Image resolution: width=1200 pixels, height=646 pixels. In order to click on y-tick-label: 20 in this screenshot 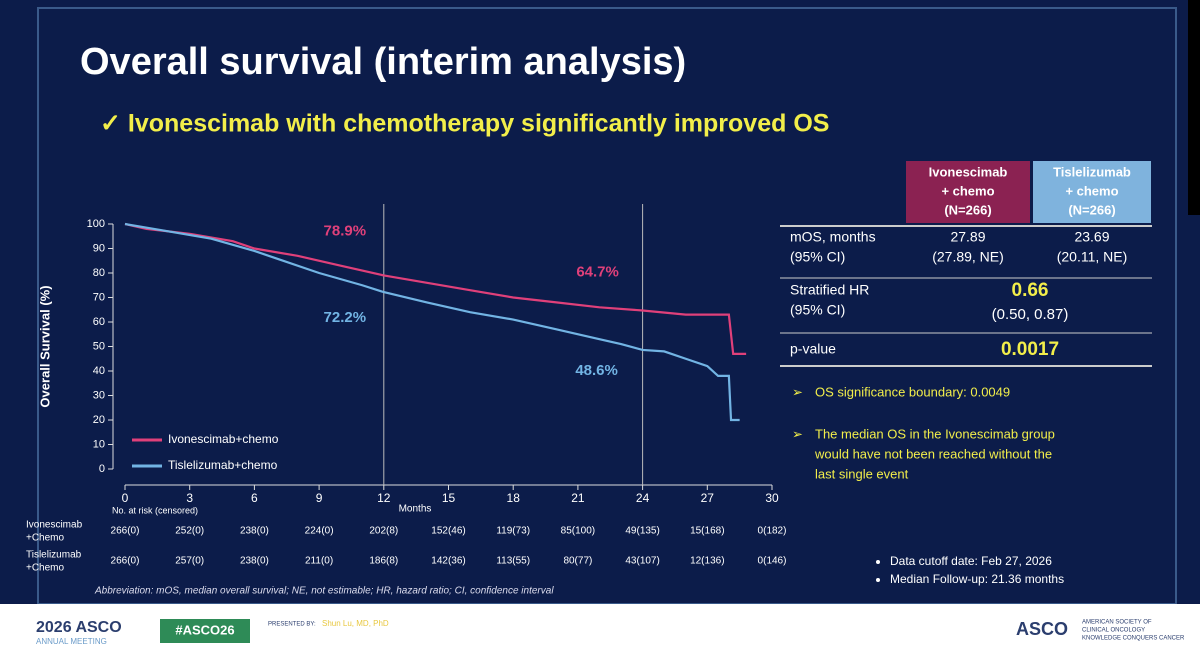, I will do `click(99, 420)`.